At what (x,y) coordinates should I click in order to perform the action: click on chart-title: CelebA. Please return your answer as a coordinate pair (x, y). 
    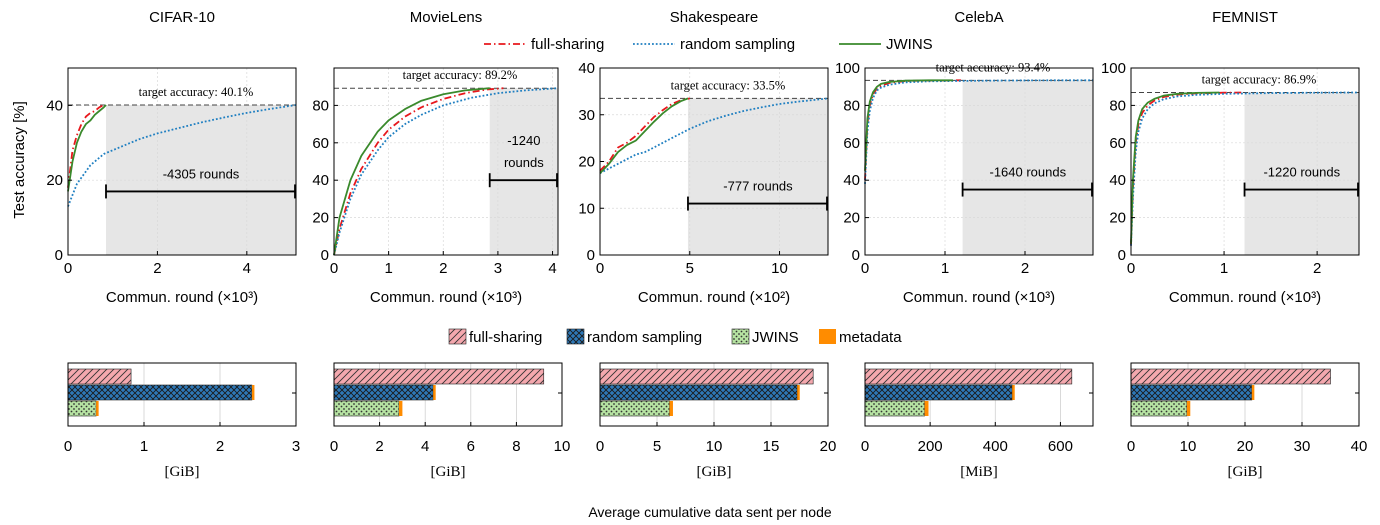
    Looking at the image, I should click on (978, 17).